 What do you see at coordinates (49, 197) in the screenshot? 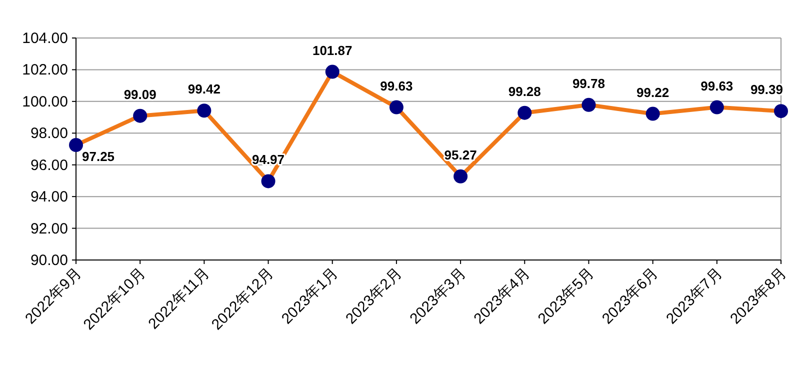
I see `y-tick-label: 94.00` at bounding box center [49, 197].